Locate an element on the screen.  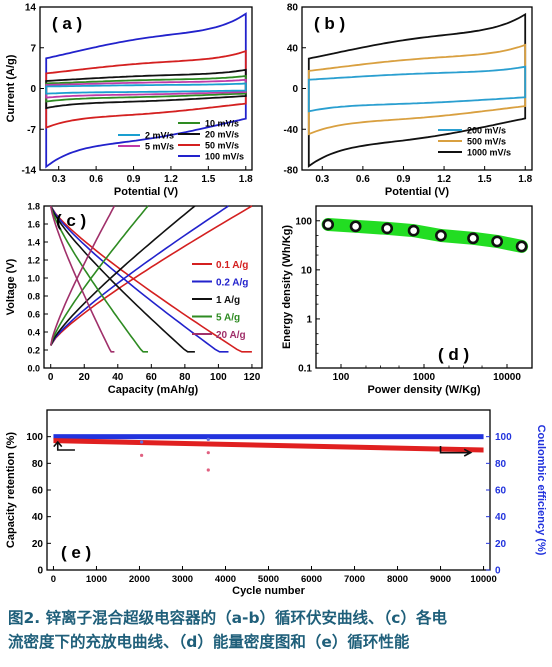
x-tick-label: 80 is located at coordinates (185, 377).